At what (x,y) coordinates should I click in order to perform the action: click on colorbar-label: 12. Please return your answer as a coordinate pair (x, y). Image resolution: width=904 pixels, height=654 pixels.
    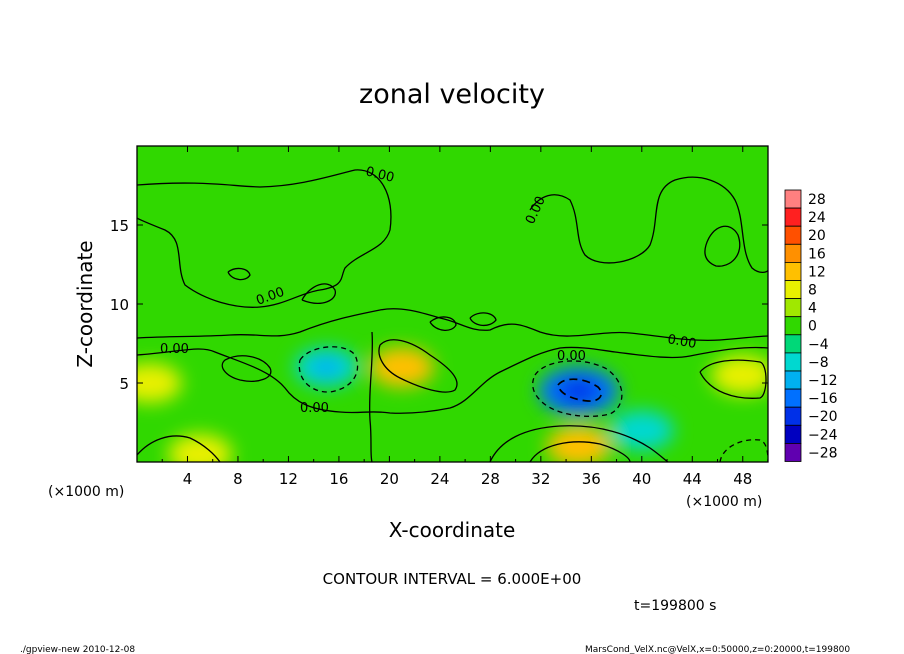
    Looking at the image, I should click on (817, 272).